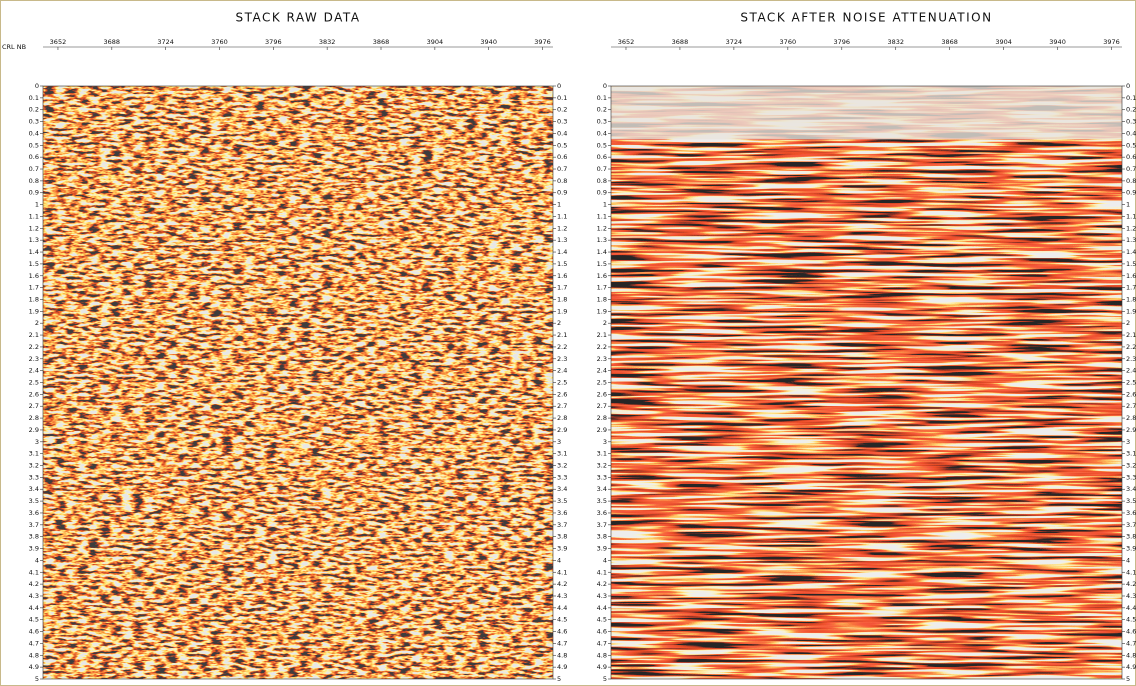 The height and width of the screenshot is (686, 1136). I want to click on x-tick-label: 3940, so click(1057, 42).